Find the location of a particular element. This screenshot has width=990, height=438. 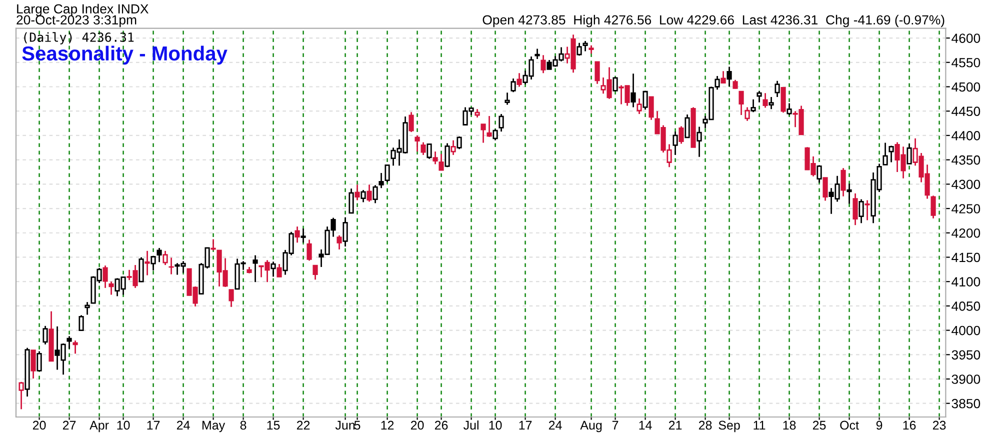

x-tick-label: 12 is located at coordinates (387, 425).